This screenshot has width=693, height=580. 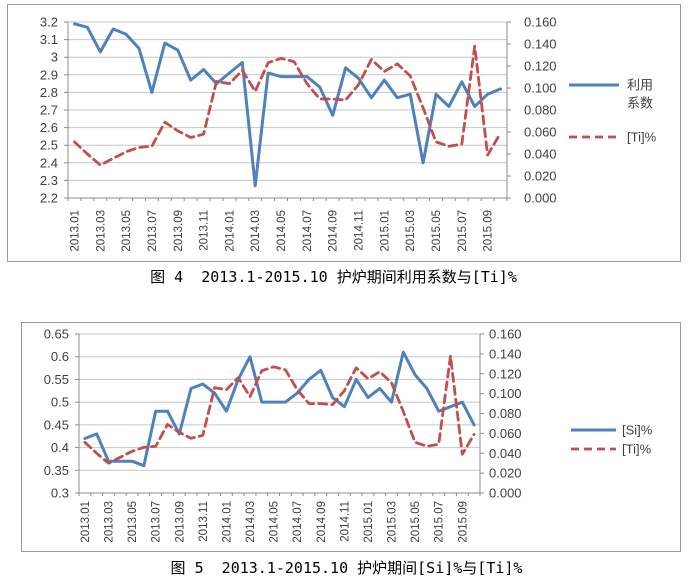 What do you see at coordinates (49, 162) in the screenshot?
I see `left-axis-label: 2.4` at bounding box center [49, 162].